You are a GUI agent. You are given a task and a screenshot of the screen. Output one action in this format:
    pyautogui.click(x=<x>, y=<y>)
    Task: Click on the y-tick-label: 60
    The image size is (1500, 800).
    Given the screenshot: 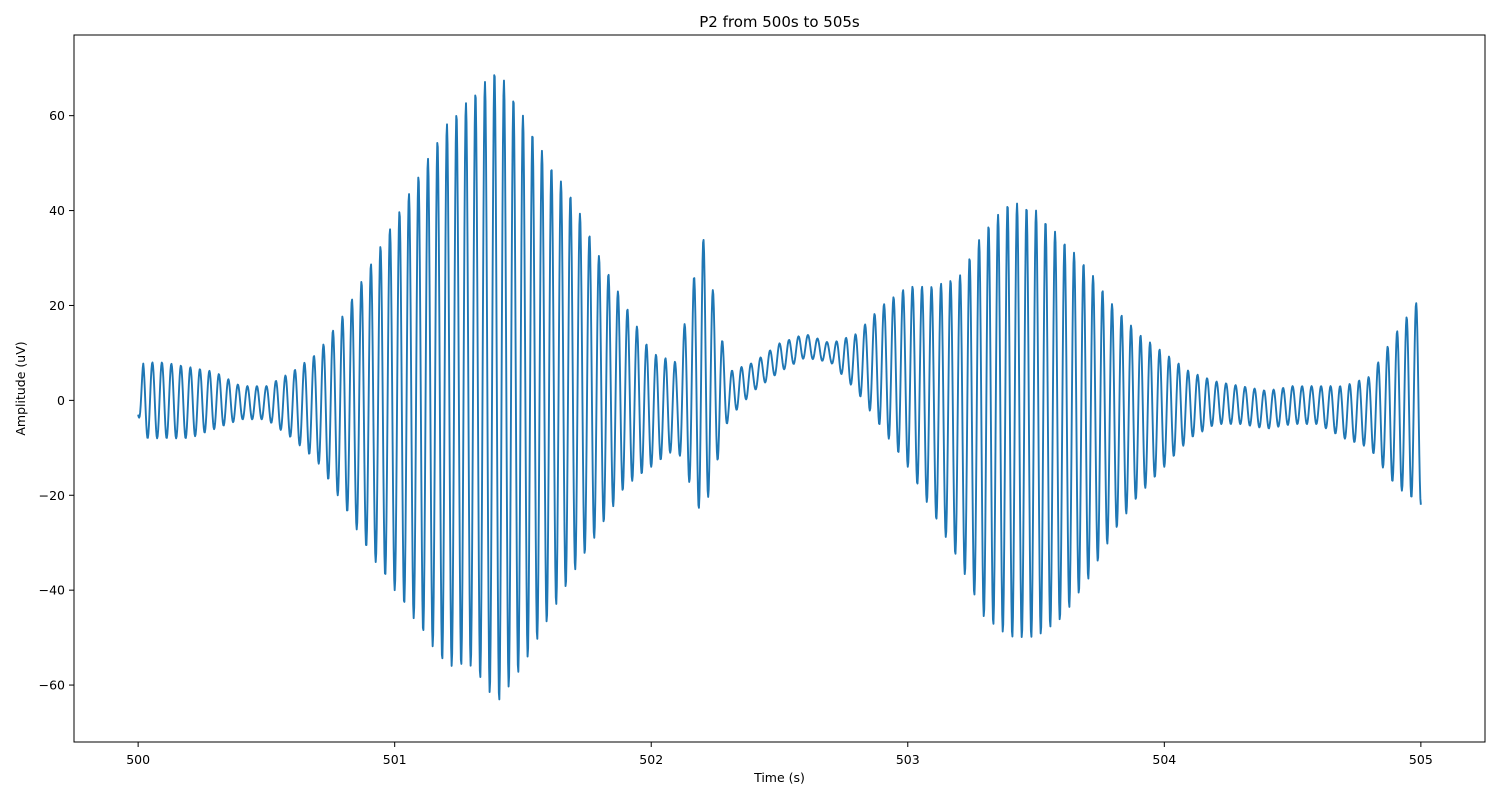 What is the action you would take?
    pyautogui.click(x=57, y=115)
    